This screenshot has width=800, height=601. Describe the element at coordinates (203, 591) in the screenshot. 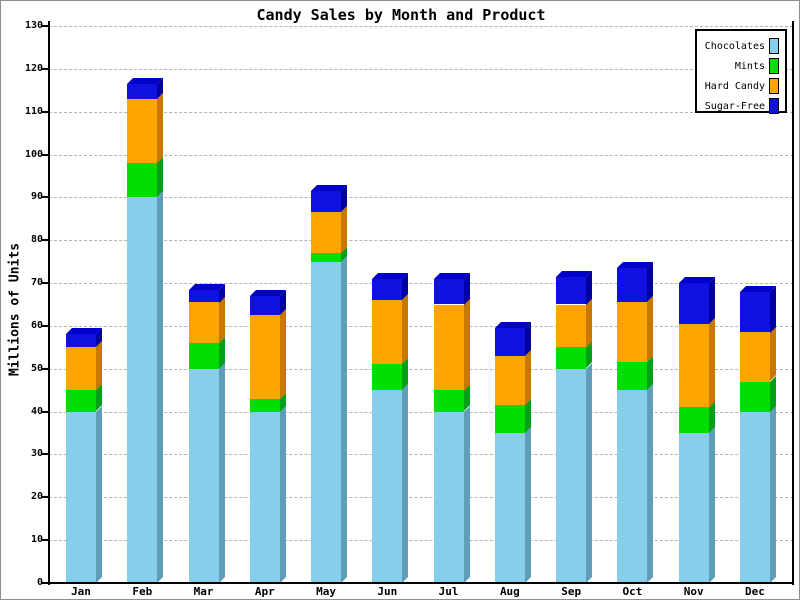

I see `x-tick-label: Mar` at that location.